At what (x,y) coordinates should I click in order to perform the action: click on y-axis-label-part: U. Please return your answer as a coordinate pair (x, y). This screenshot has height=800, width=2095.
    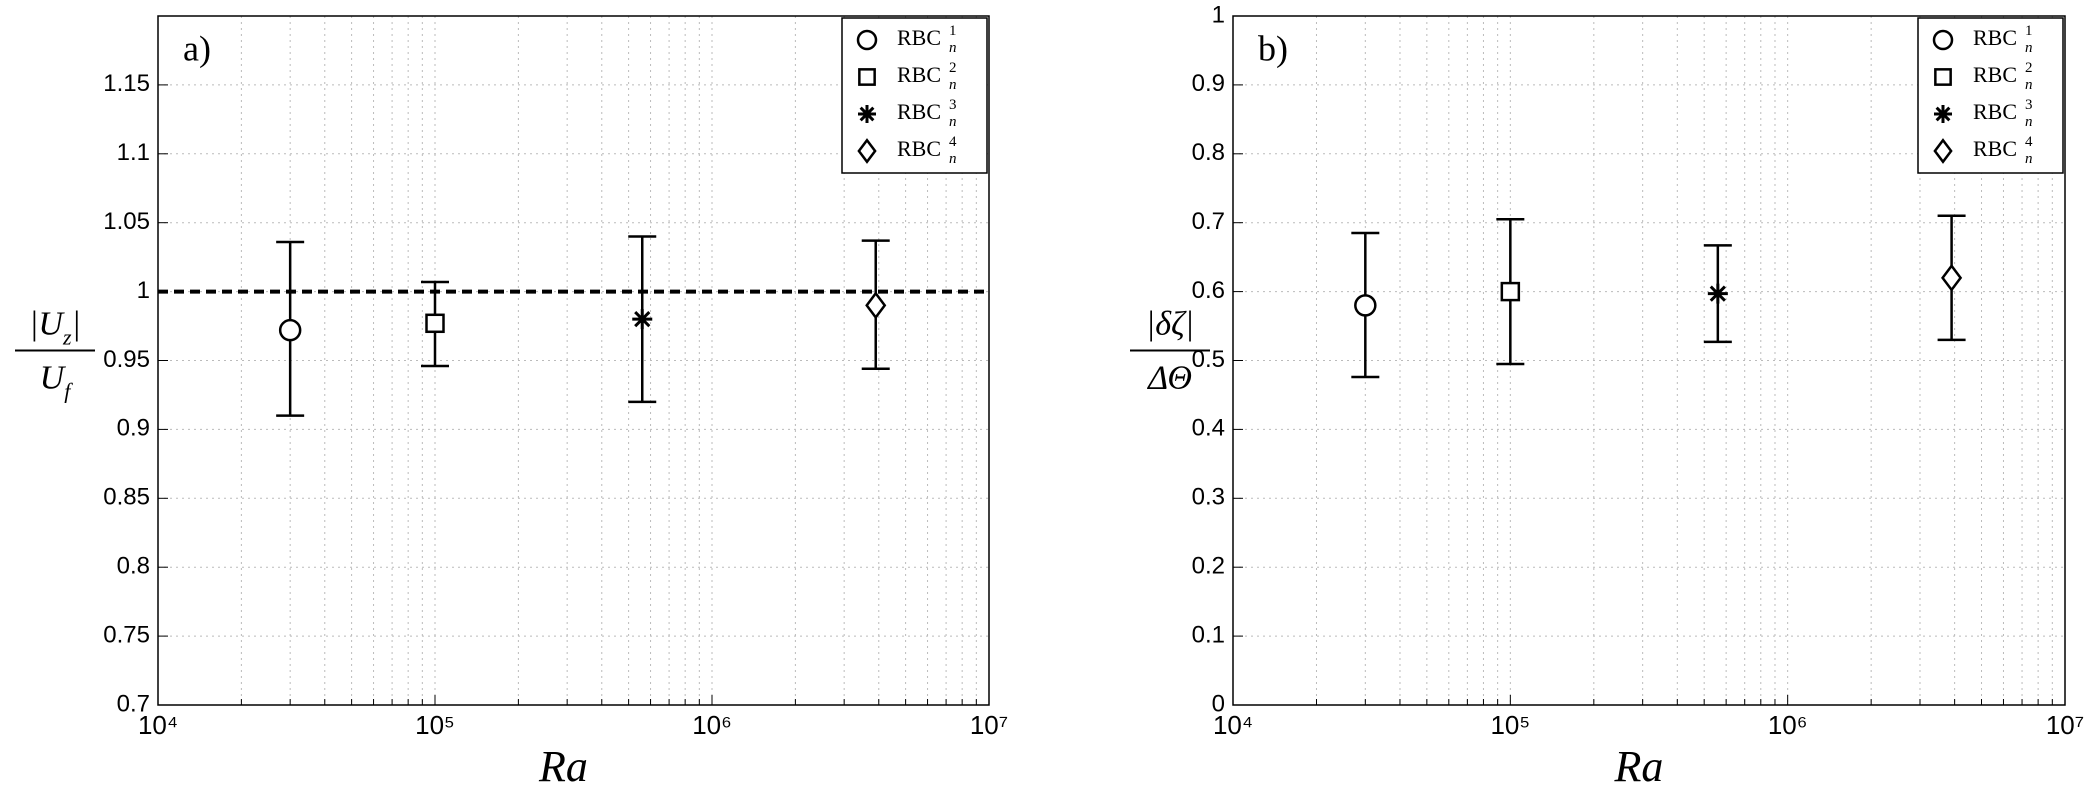
    Looking at the image, I should click on (53, 377).